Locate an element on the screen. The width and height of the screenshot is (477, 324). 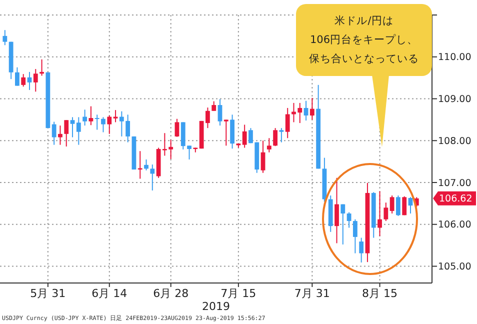
y-tick-label: 108.00 is located at coordinates (455, 141).